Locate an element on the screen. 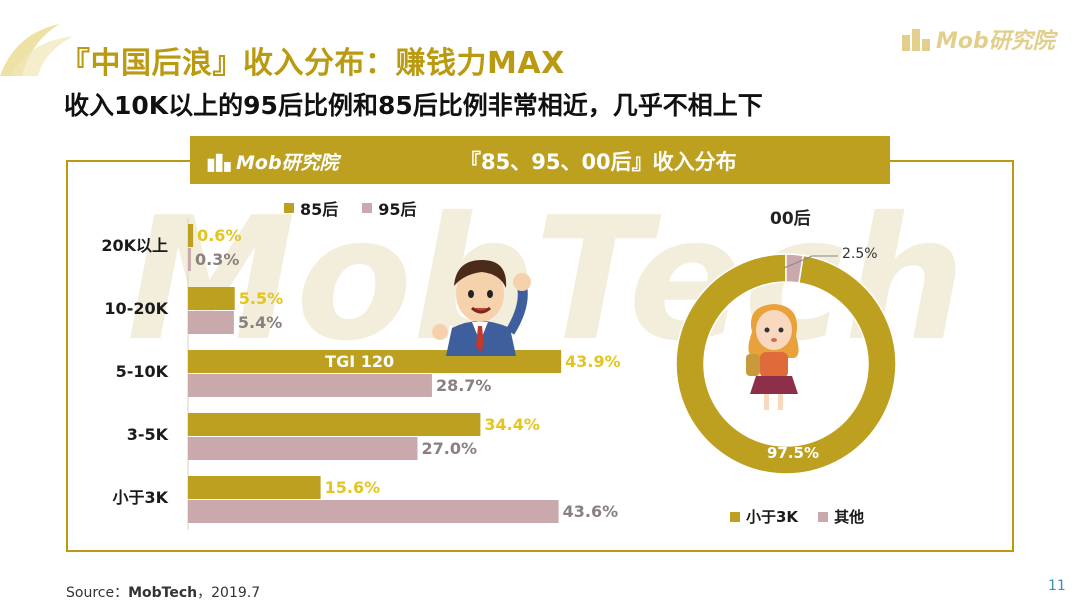 The height and width of the screenshot is (608, 1080). tgi-annotation: TGI 120 is located at coordinates (359, 361).